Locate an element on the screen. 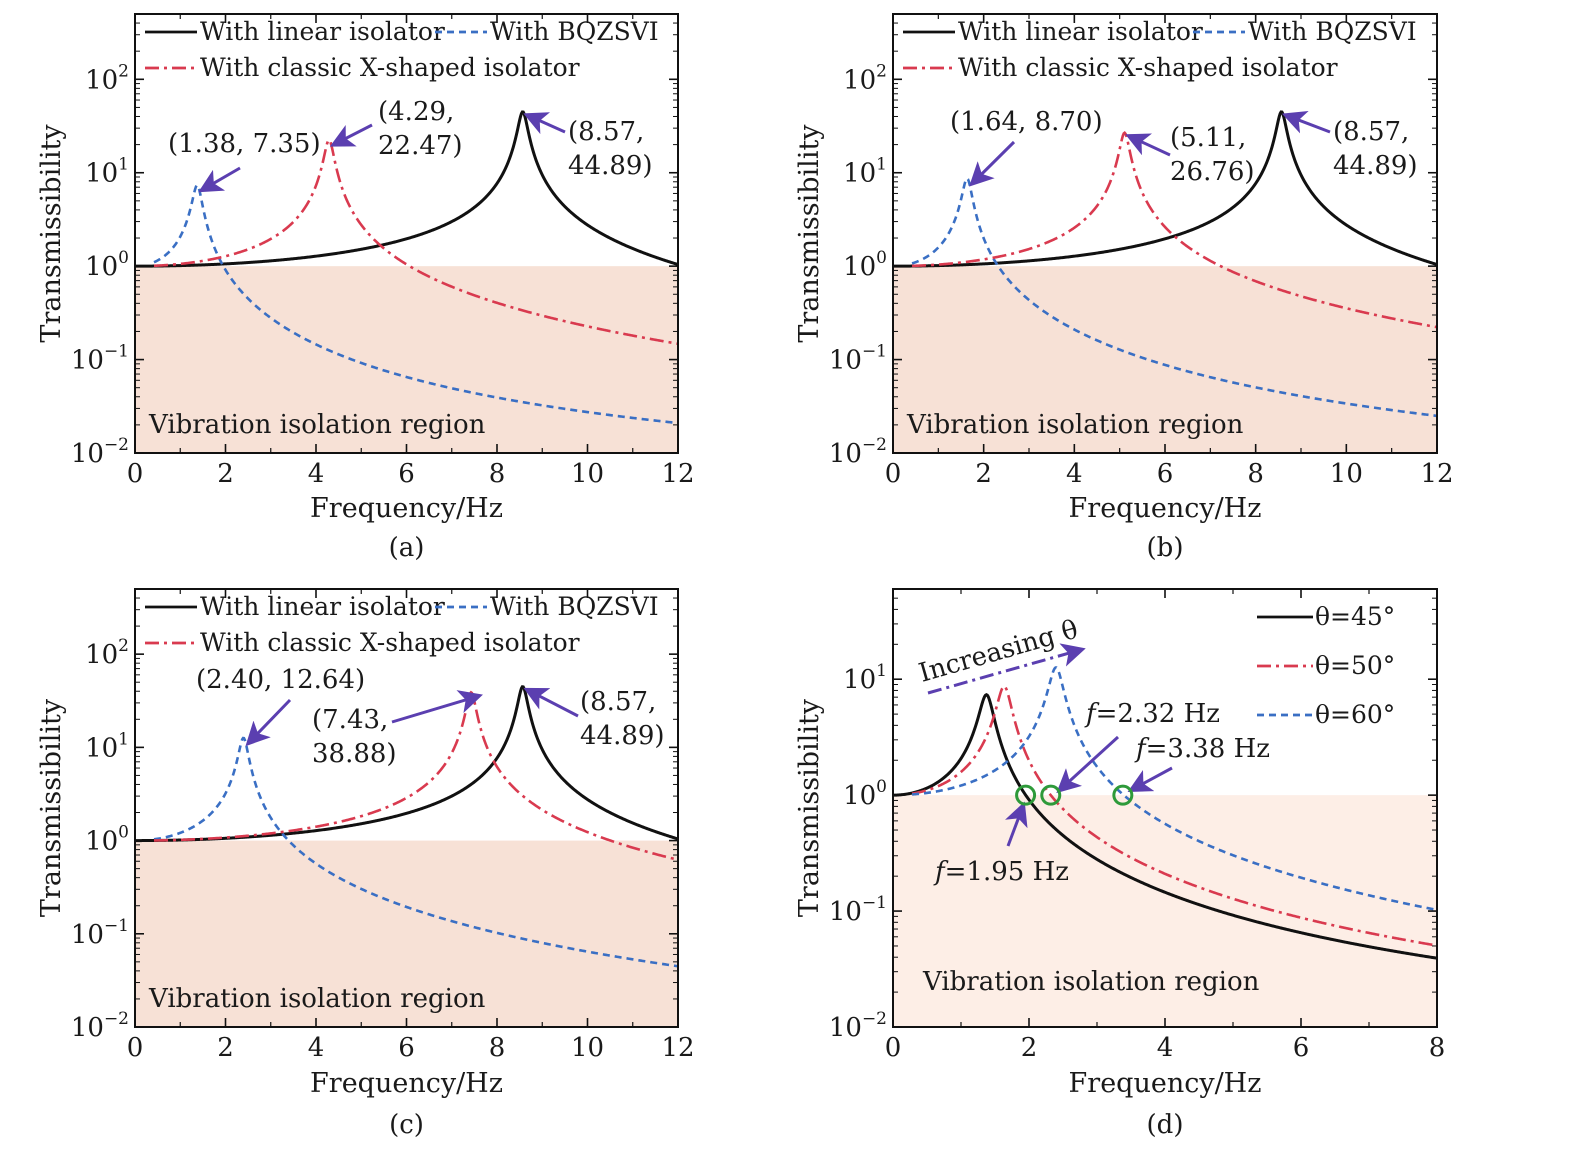 The height and width of the screenshot is (1170, 1592). panel-caption: (b) is located at coordinates (1165, 548).